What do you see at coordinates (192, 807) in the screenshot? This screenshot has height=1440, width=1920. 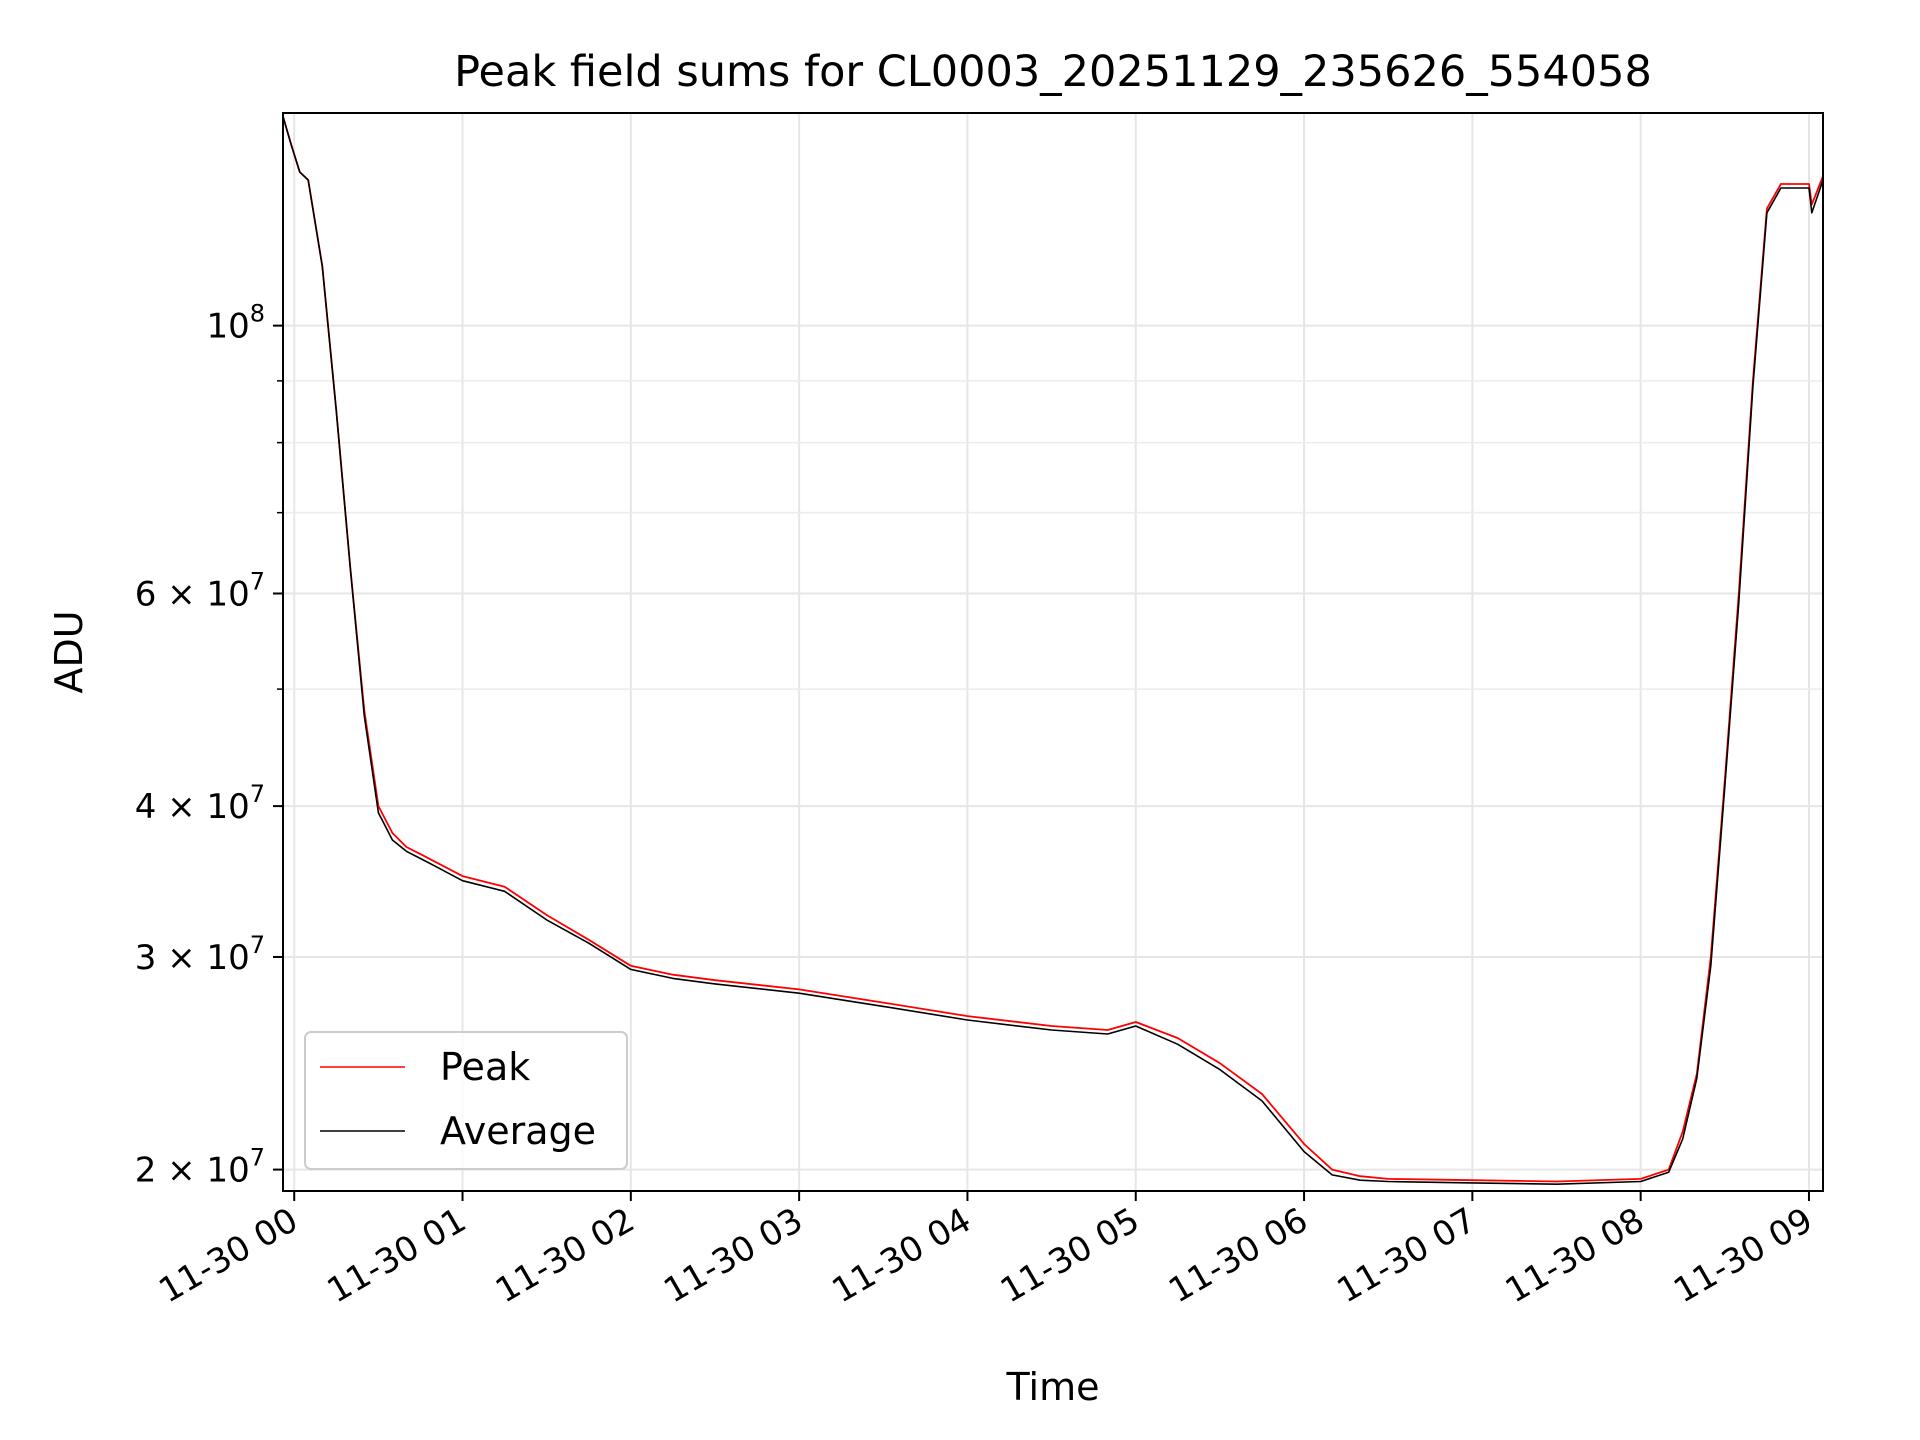 I see `y-tick-label-base: 4 × 10` at bounding box center [192, 807].